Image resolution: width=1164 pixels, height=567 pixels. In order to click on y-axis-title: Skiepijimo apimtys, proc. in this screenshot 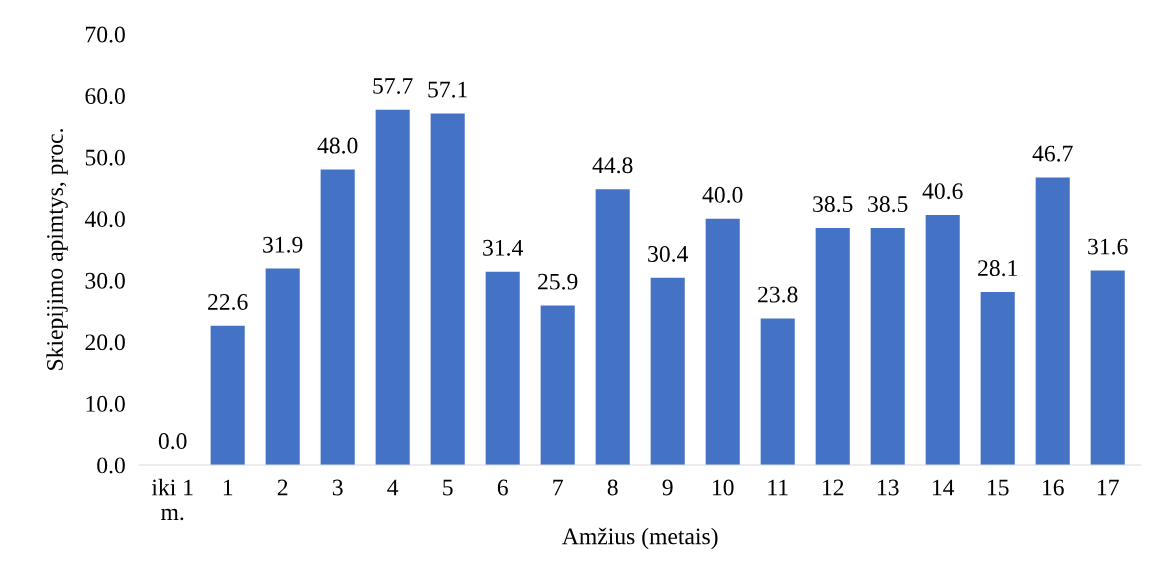, I will do `click(57, 249)`.